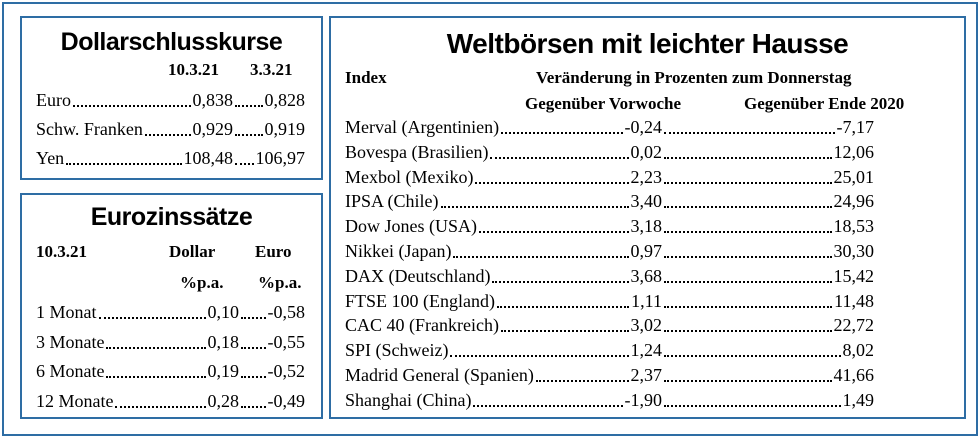 The image size is (980, 438). I want to click on table-row: 1 Monat 0,10 -0,58, so click(171, 317).